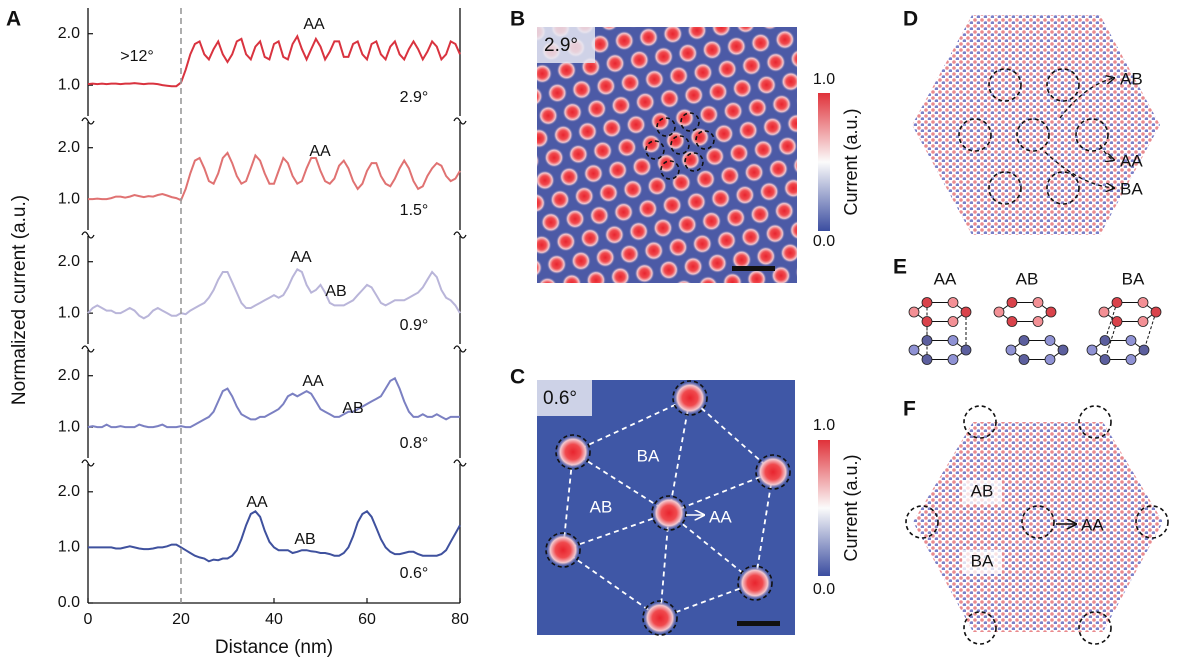 This screenshot has height=667, width=1181. Describe the element at coordinates (1131, 78) in the screenshot. I see `stacking-label: AB` at that location.